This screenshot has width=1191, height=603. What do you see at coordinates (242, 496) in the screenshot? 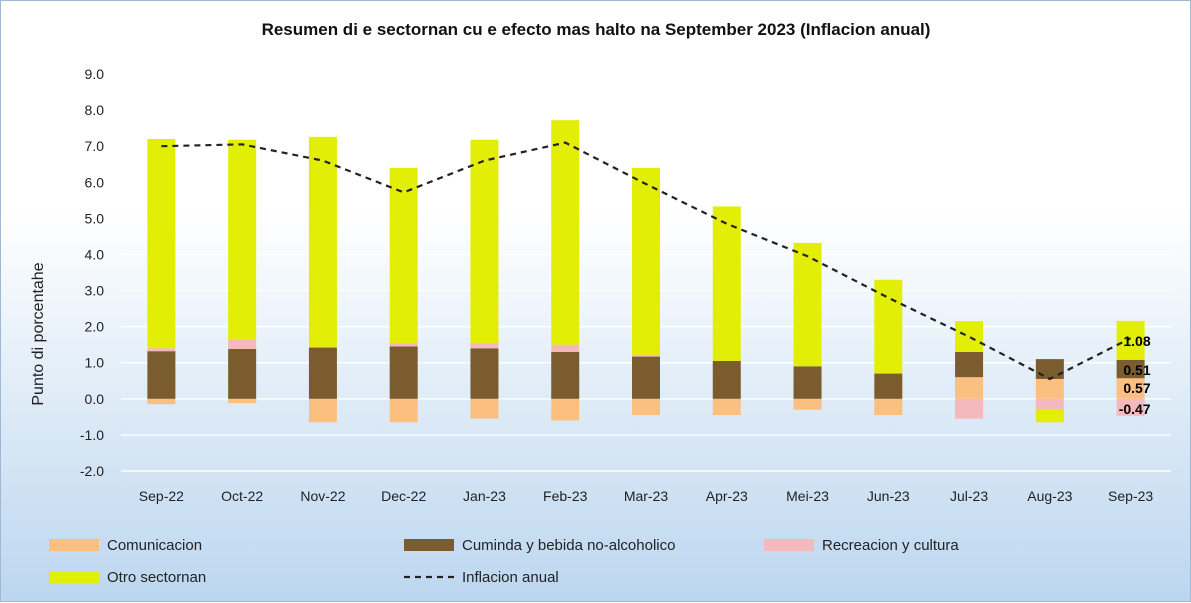
I see `x-tick-label: Oct-22` at bounding box center [242, 496].